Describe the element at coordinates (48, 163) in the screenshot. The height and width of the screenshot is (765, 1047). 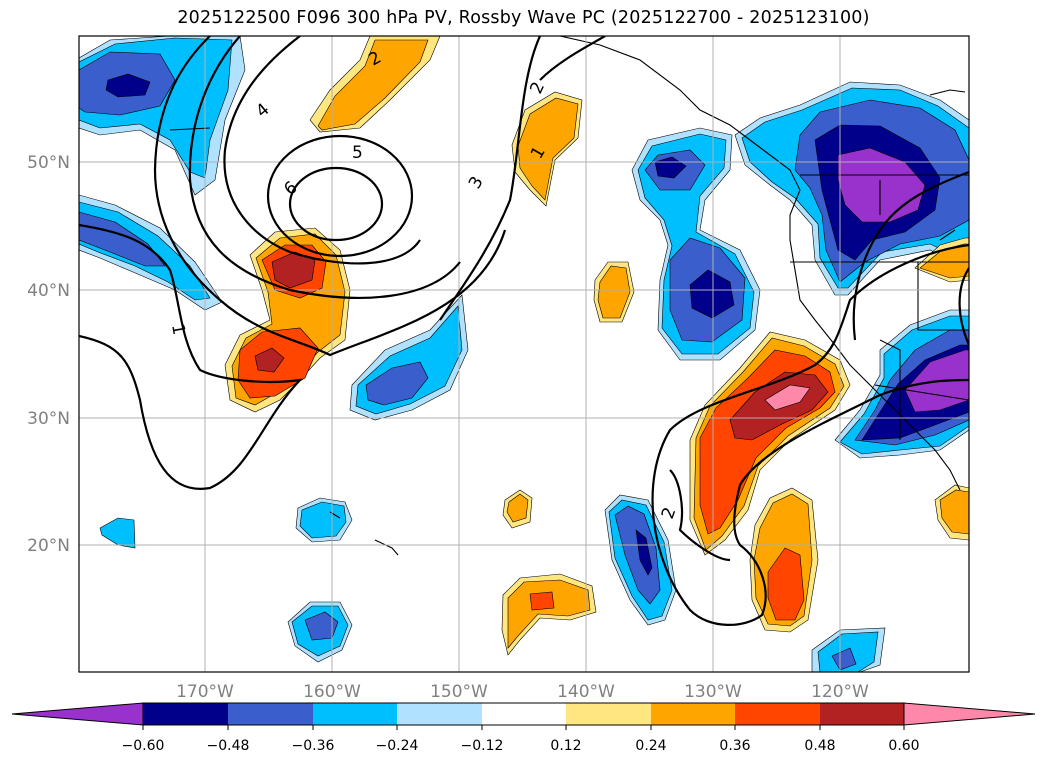
I see `lat-label-50n: 50°N` at that location.